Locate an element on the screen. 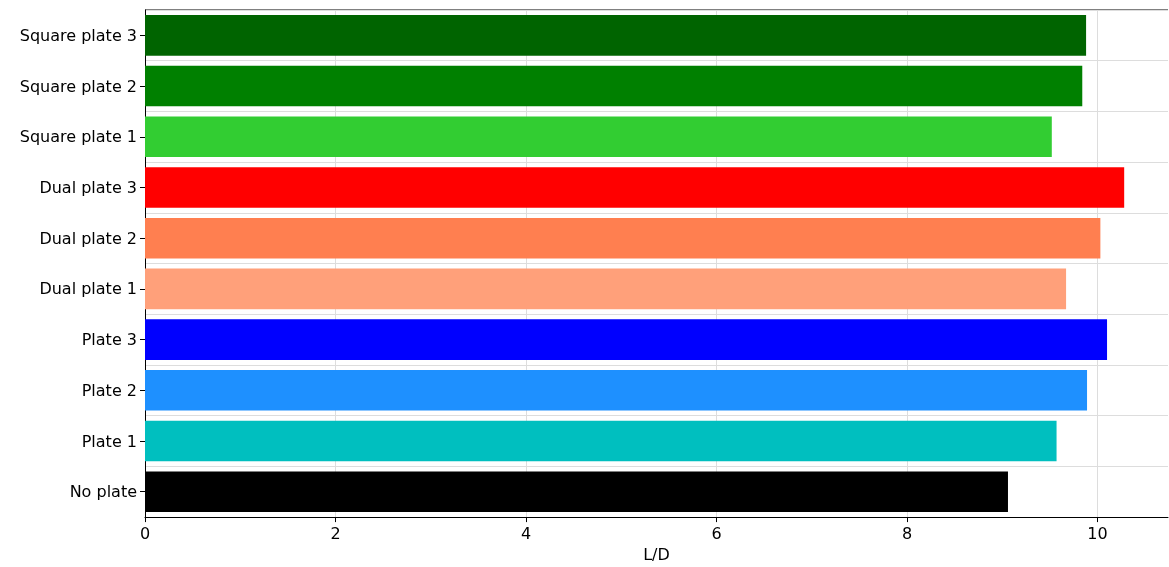 The width and height of the screenshot is (1169, 567). x-tick-label: 6 is located at coordinates (716, 533).